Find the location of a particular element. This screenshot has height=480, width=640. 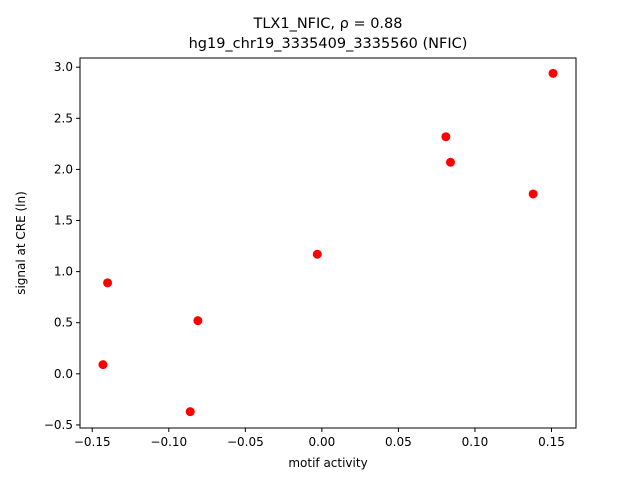

y-tick-label: 0.0 is located at coordinates (63, 374).